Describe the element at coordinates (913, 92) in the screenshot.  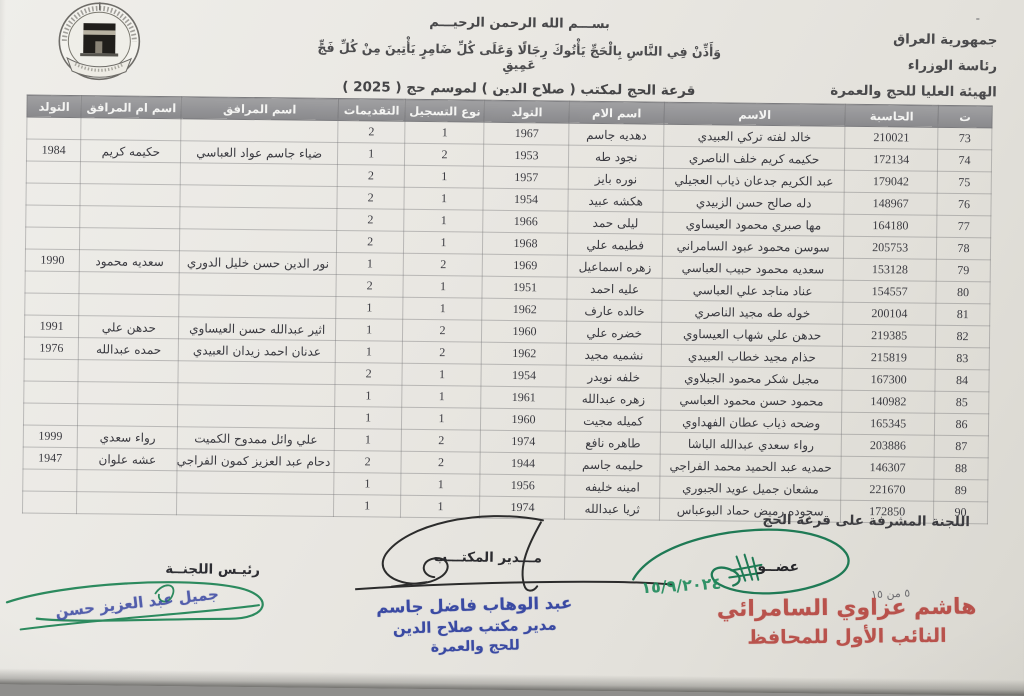
I see `hajj-authority-line: الهيئة العليا للحج والعمرة` at that location.